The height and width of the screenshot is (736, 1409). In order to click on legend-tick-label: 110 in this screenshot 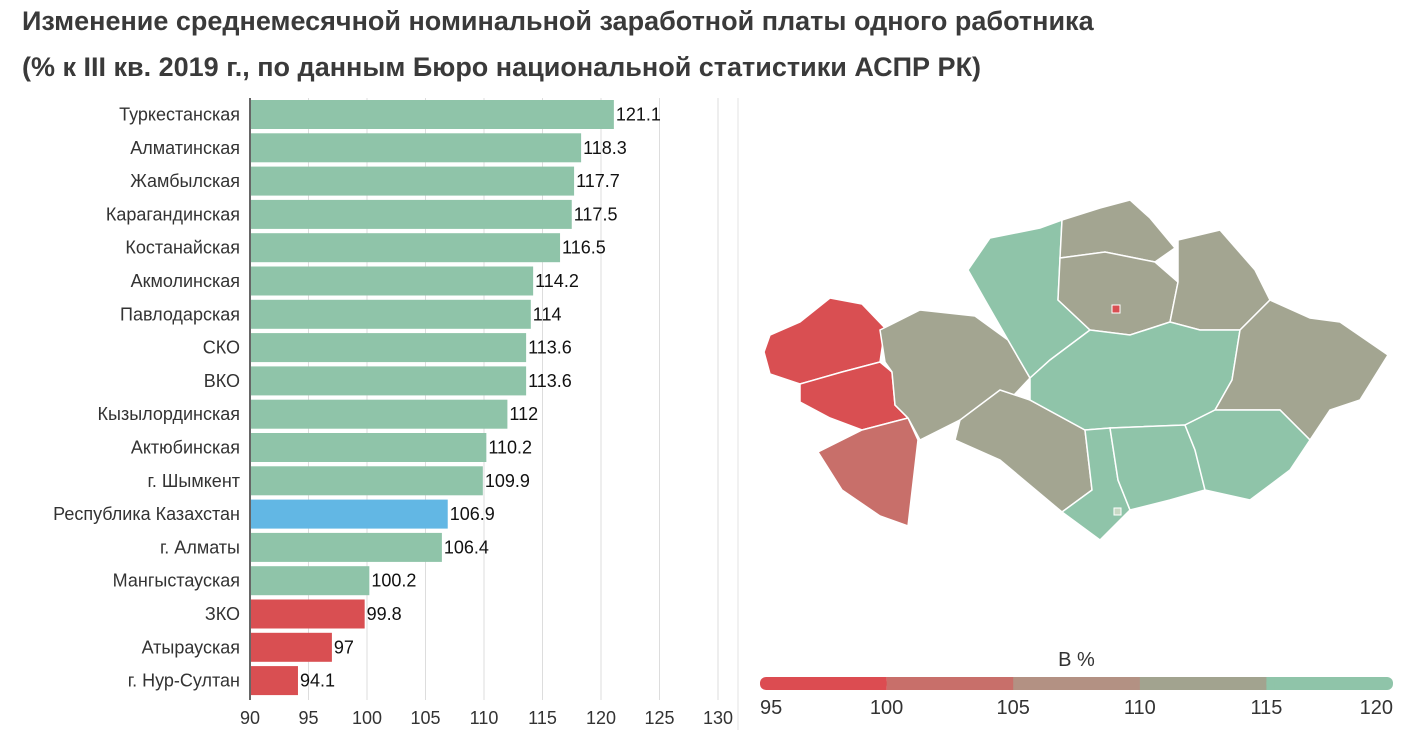, I will do `click(1140, 708)`.